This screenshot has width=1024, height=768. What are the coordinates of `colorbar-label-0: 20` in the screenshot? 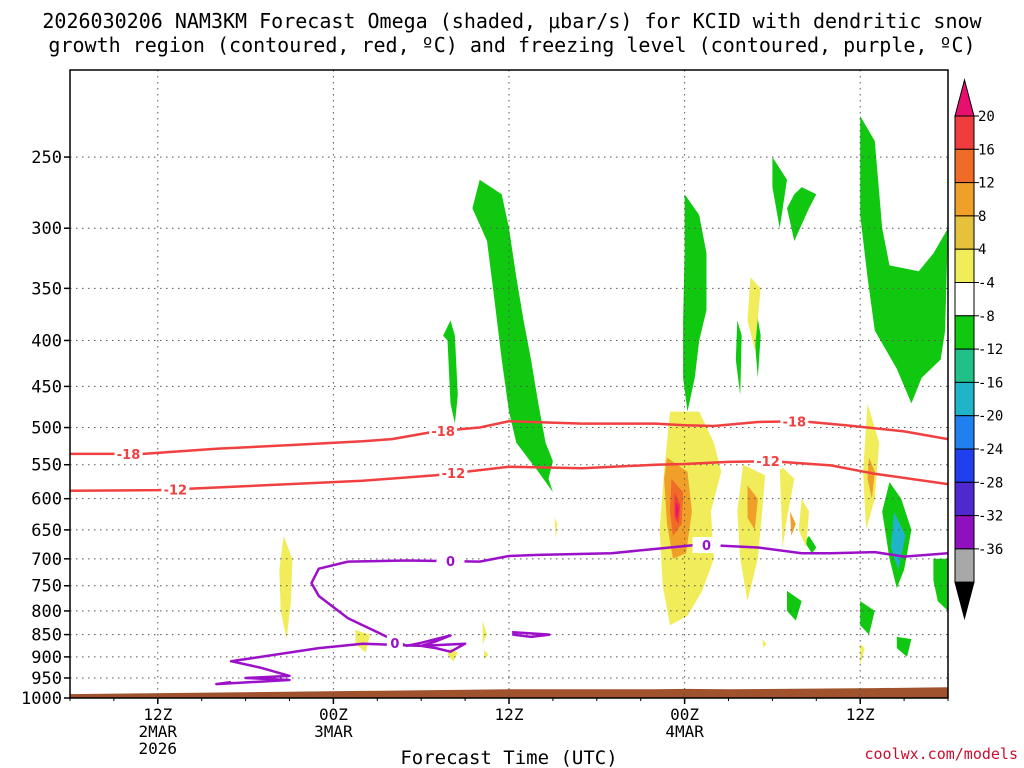 It's located at (986, 117).